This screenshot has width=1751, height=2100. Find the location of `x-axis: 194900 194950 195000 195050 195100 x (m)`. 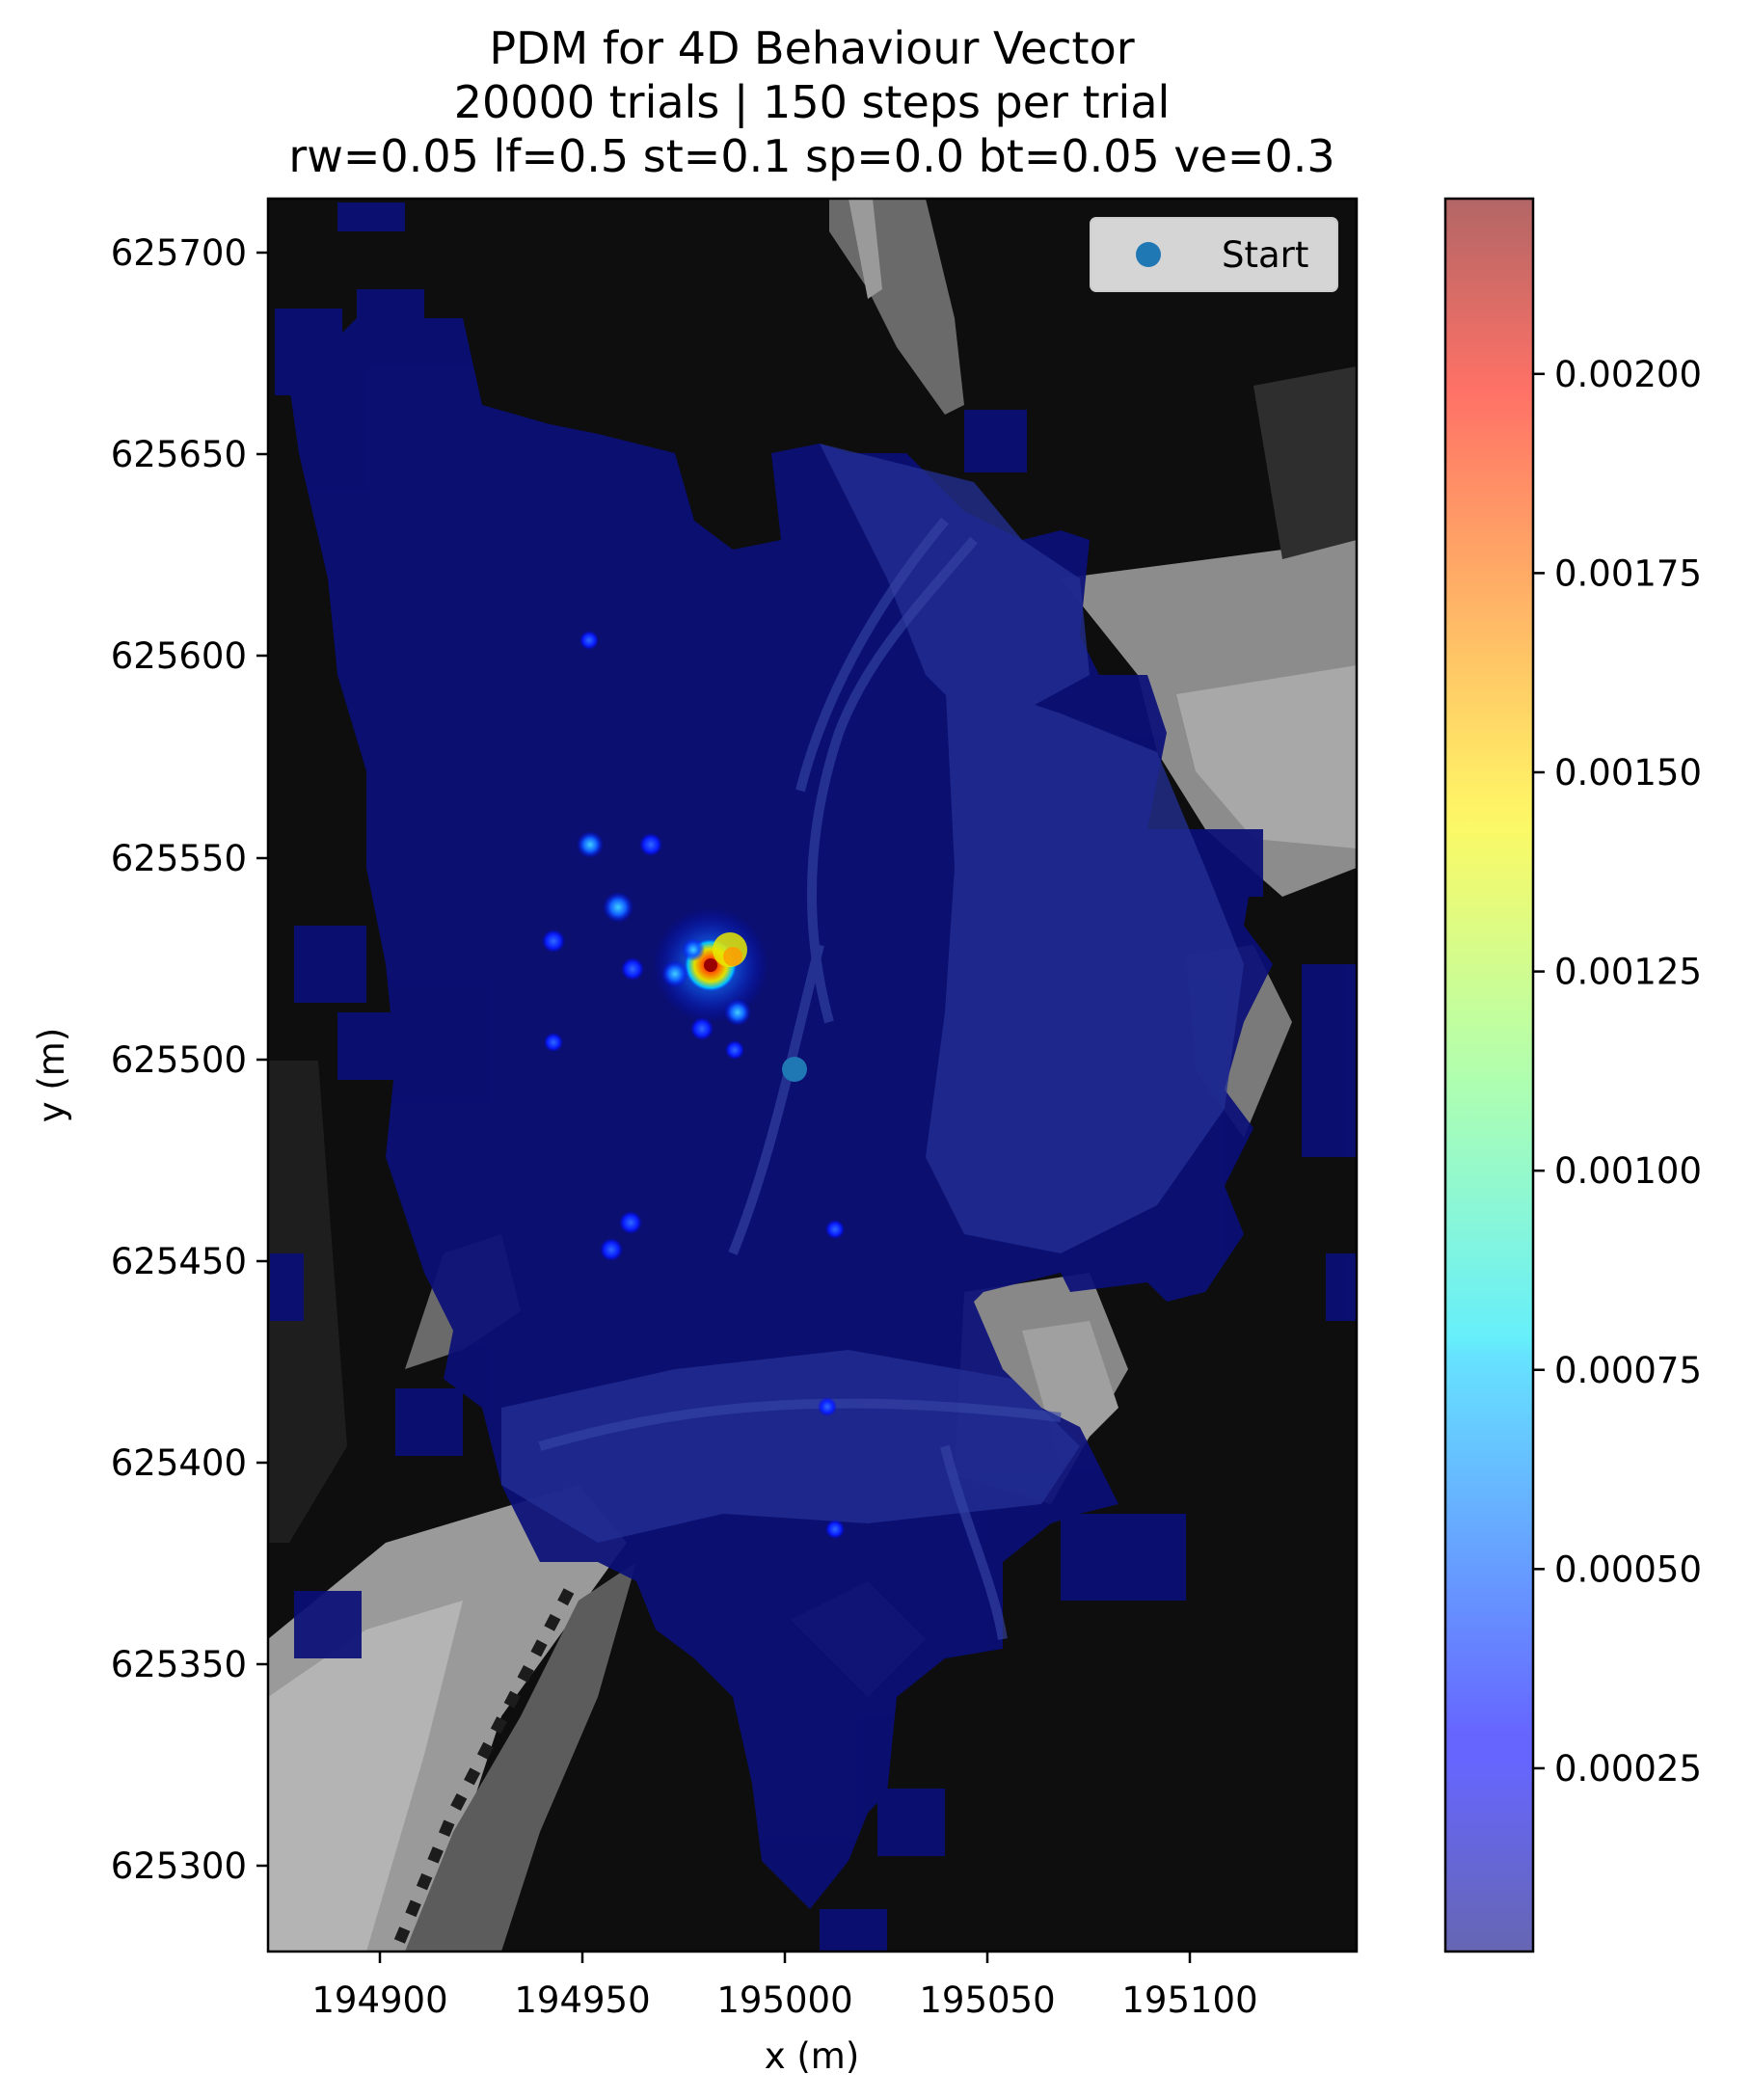

x-axis: 194900 194950 195000 195050 195100 x (m) is located at coordinates (784, 2015).